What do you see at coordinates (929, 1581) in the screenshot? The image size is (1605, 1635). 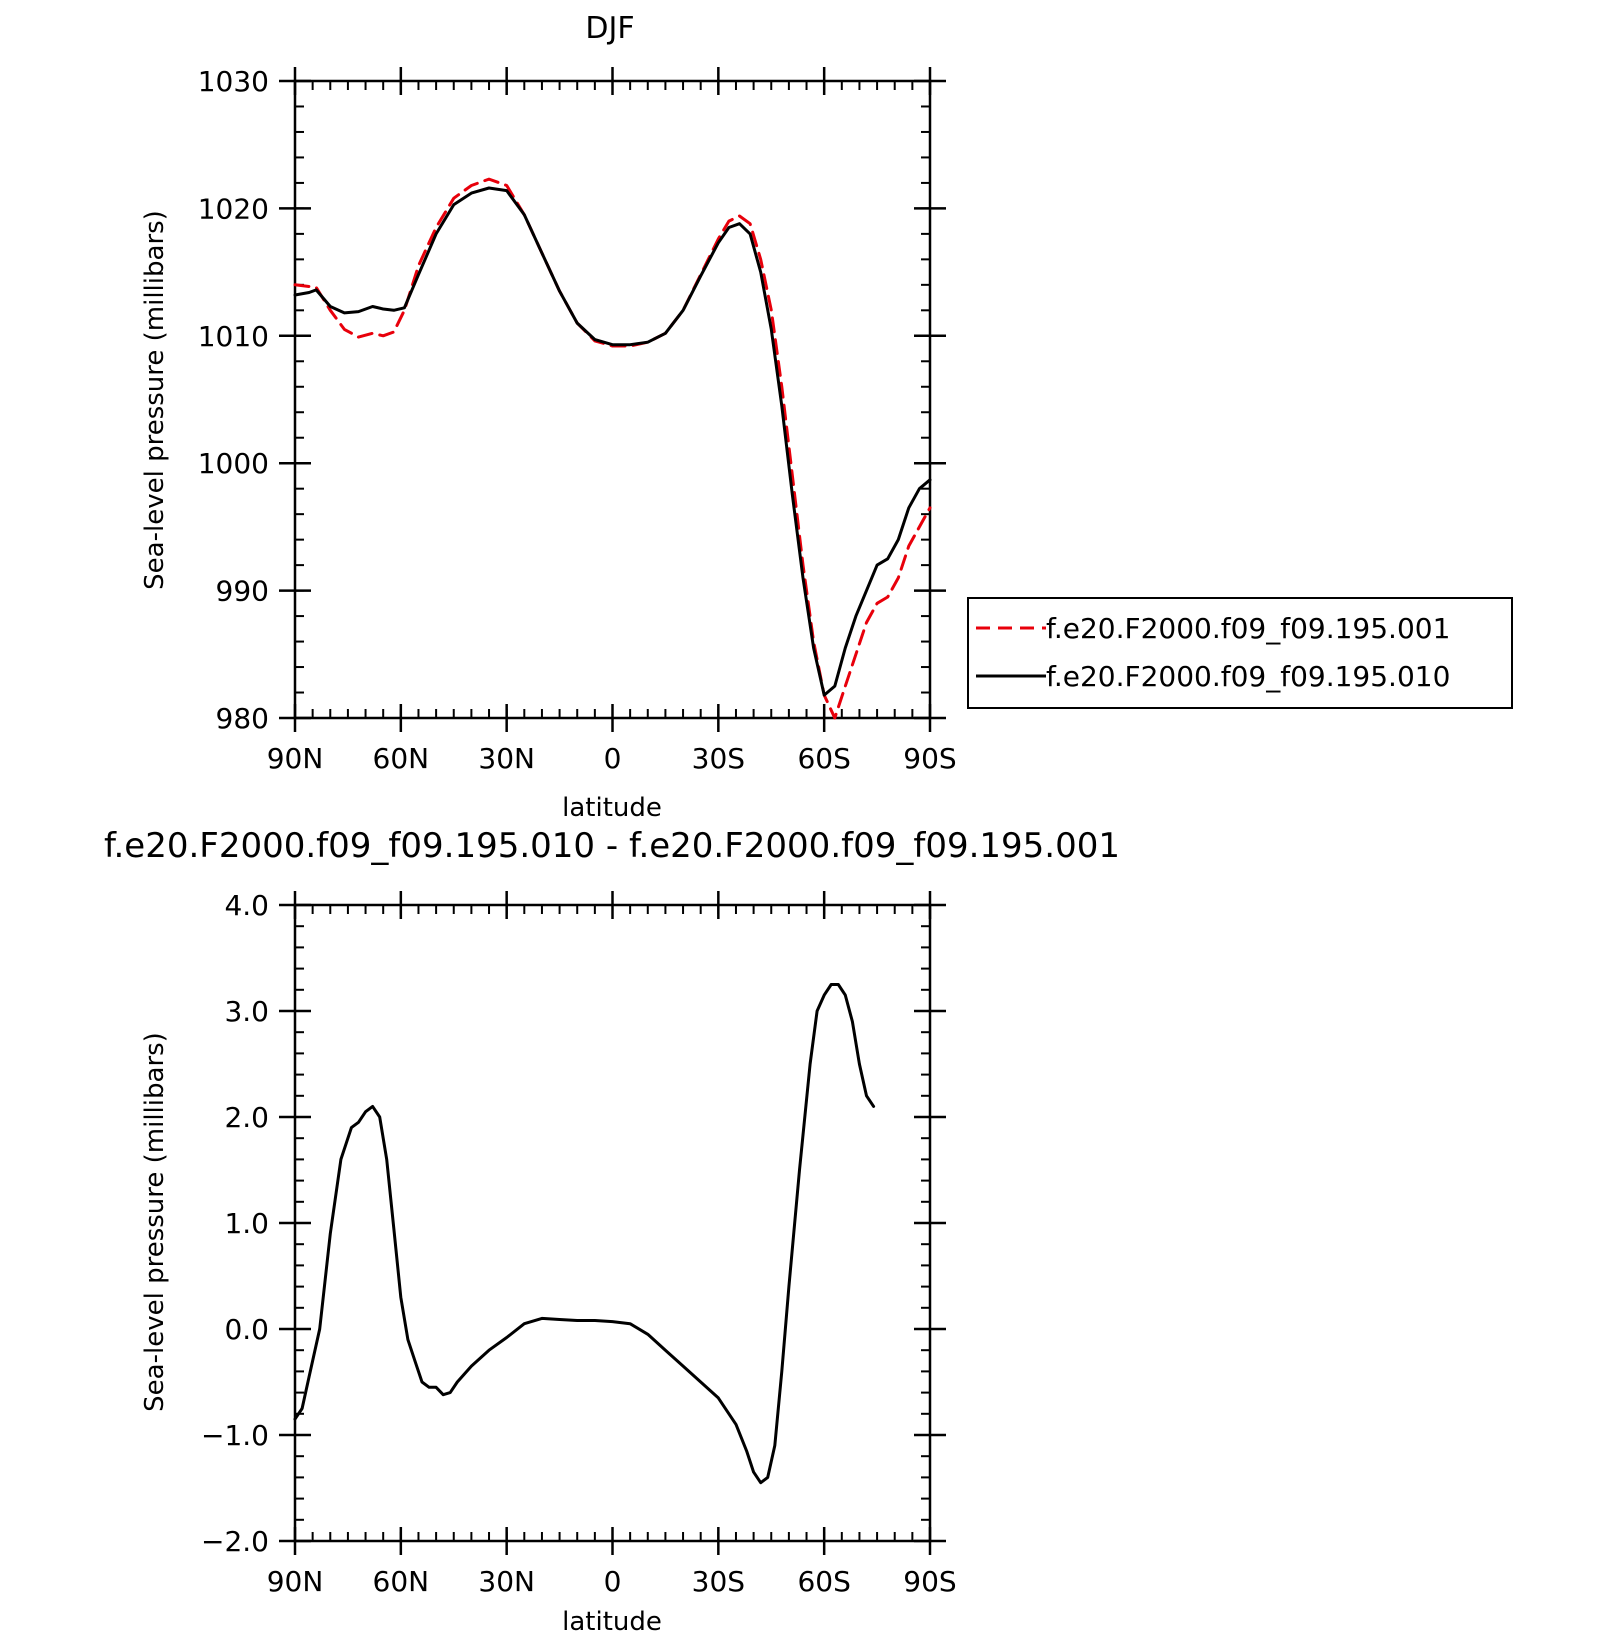 I see `bottom-x-tick-label: 90S` at bounding box center [929, 1581].